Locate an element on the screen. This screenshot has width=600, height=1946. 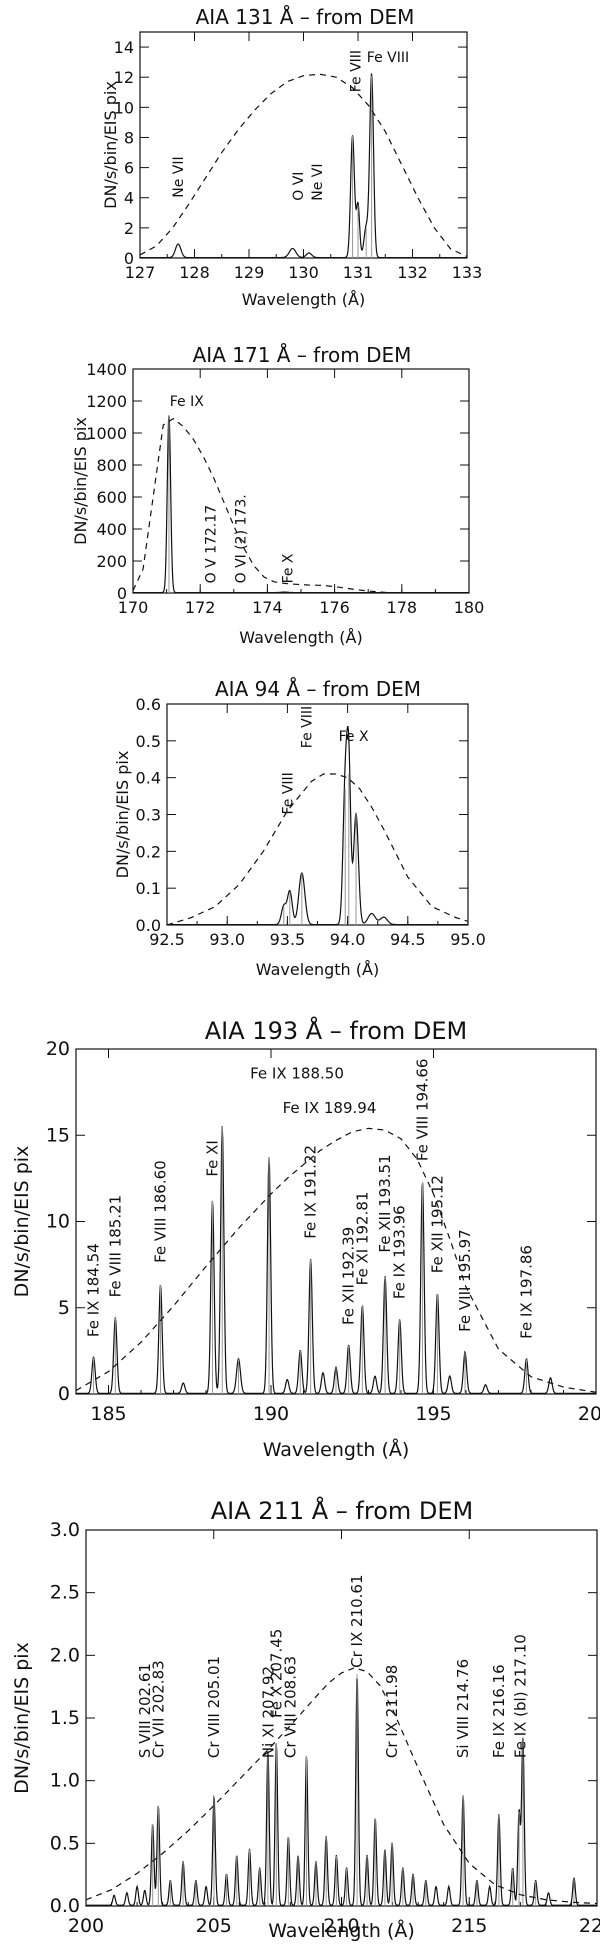
y-tick-label: 12 is located at coordinates (124, 77).